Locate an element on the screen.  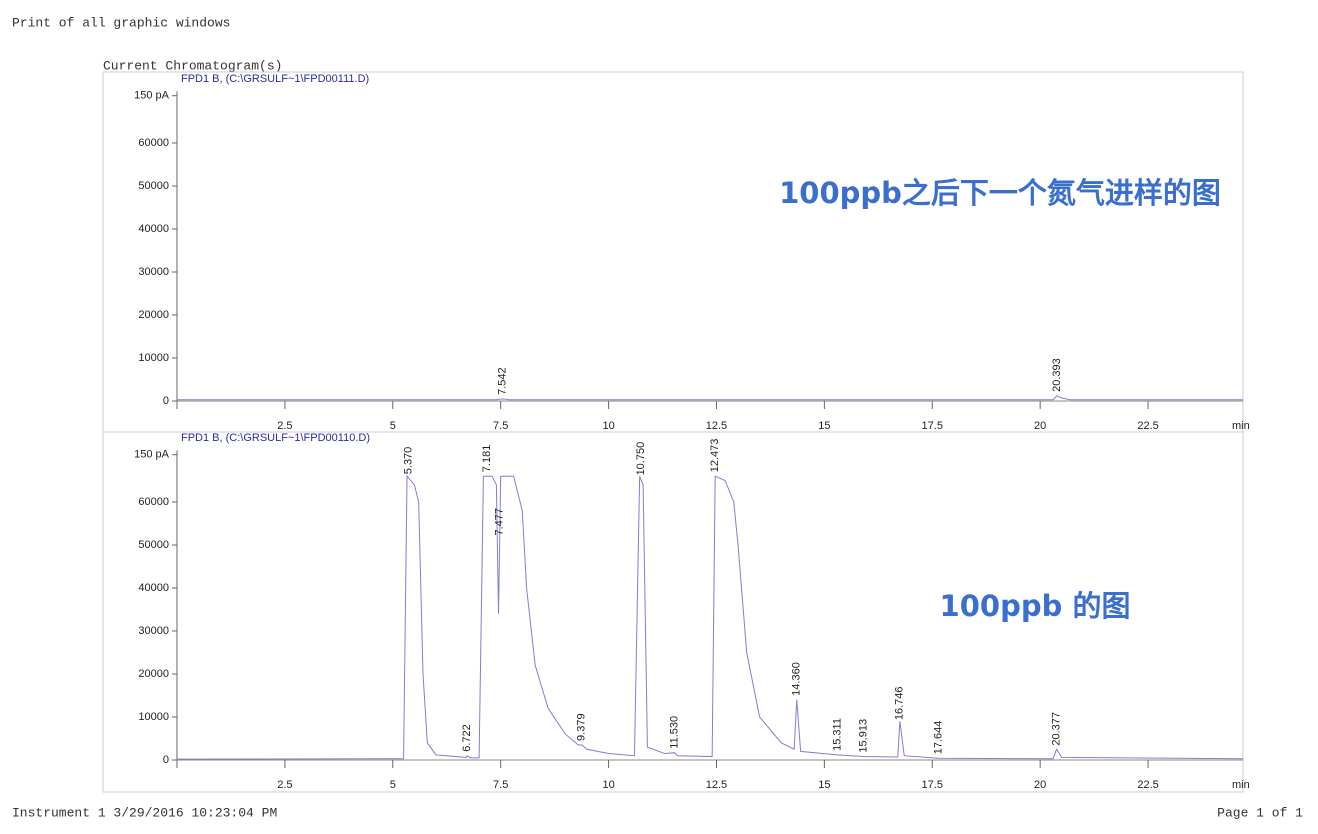
section-title: Current Chromatogram(s) is located at coordinates (192, 65).